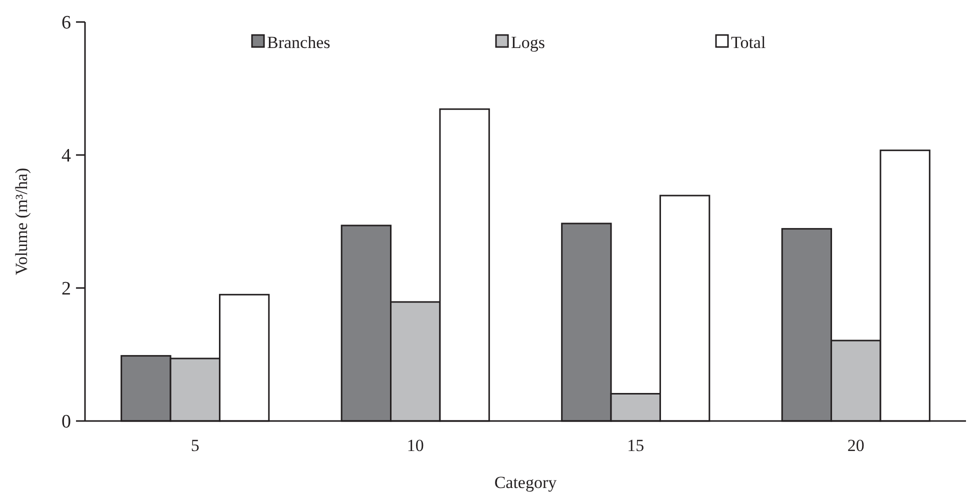  What do you see at coordinates (21, 222) in the screenshot?
I see `y-axis-title: Volume (m³/ha)` at bounding box center [21, 222].